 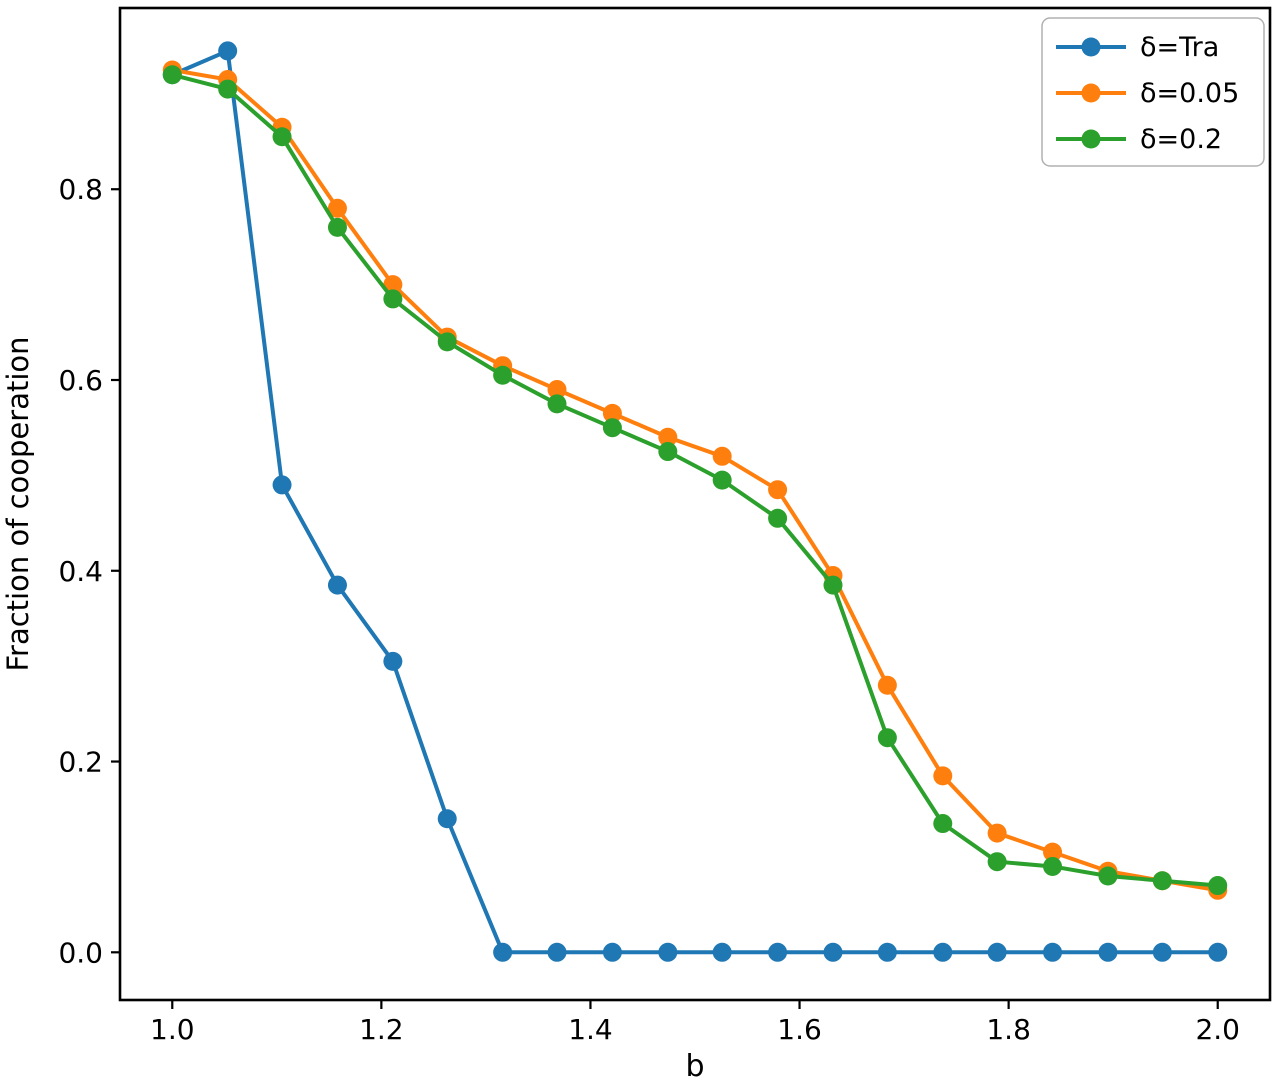 I want to click on legend-label: δ=0.05, so click(x=1189, y=93).